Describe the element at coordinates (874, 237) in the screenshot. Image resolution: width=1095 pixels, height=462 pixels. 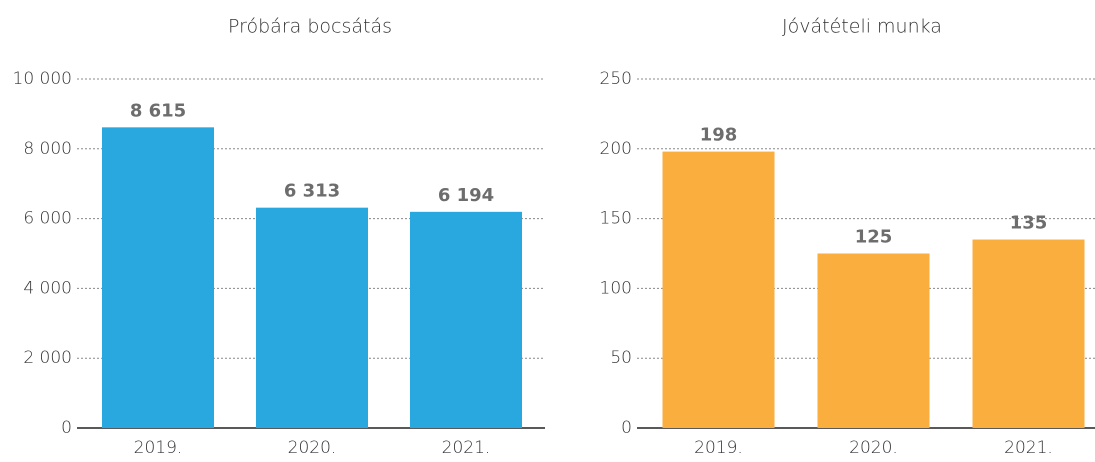
I see `value-label: 125` at that location.